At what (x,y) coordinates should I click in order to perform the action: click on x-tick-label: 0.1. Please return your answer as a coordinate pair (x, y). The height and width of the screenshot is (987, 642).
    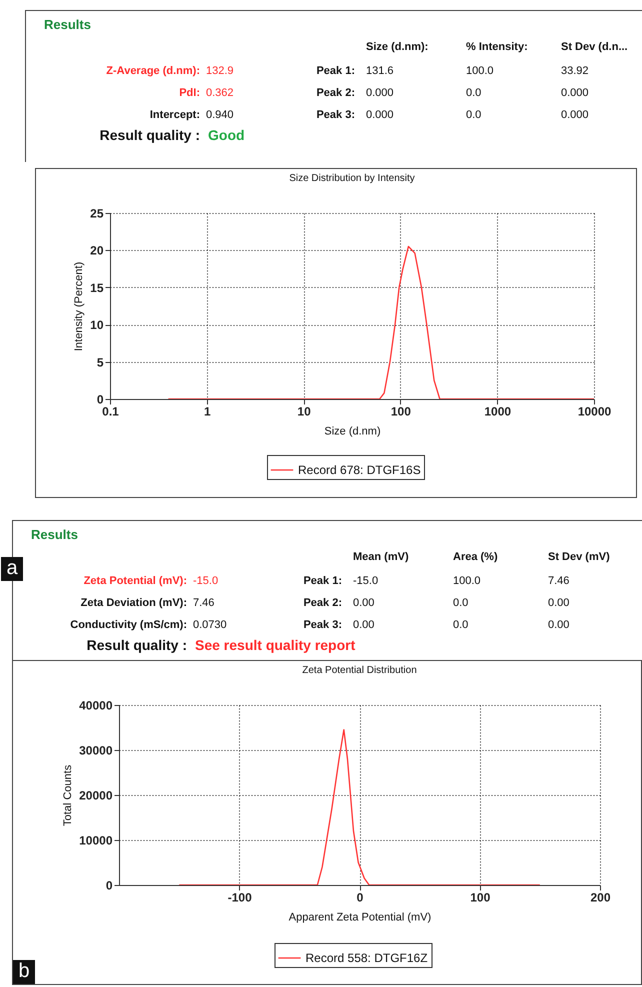
    Looking at the image, I should click on (111, 411).